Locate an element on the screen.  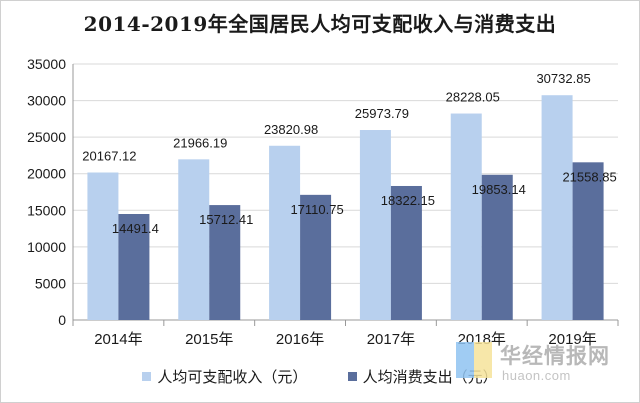
data-label-expense: 14491.4 is located at coordinates (135, 228).